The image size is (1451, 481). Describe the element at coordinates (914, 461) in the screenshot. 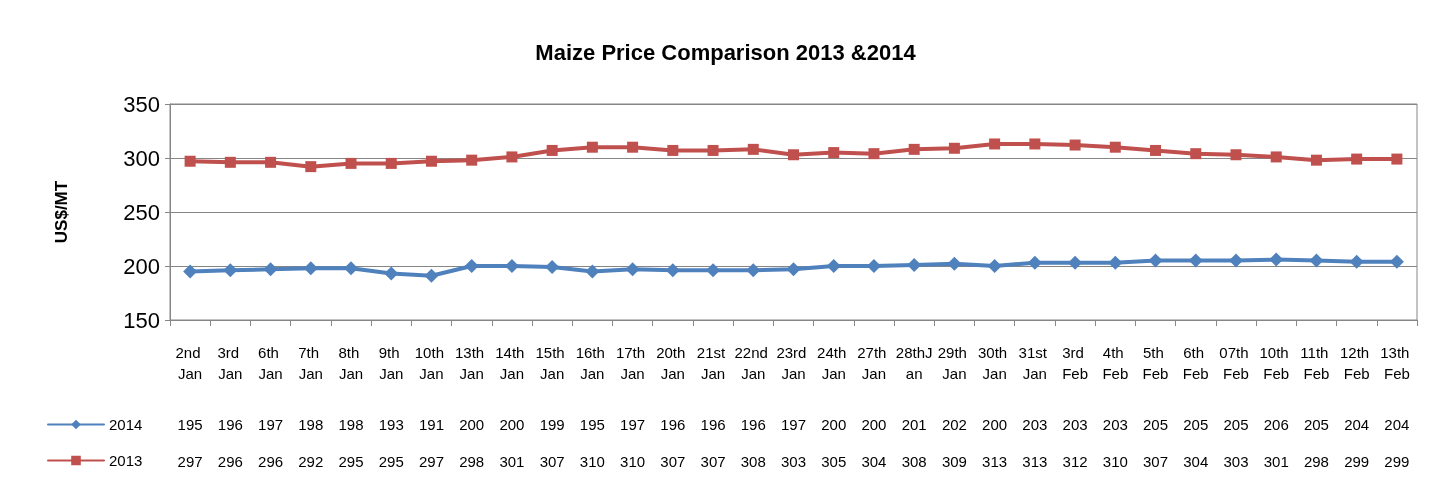

I see `data-label: 308` at that location.